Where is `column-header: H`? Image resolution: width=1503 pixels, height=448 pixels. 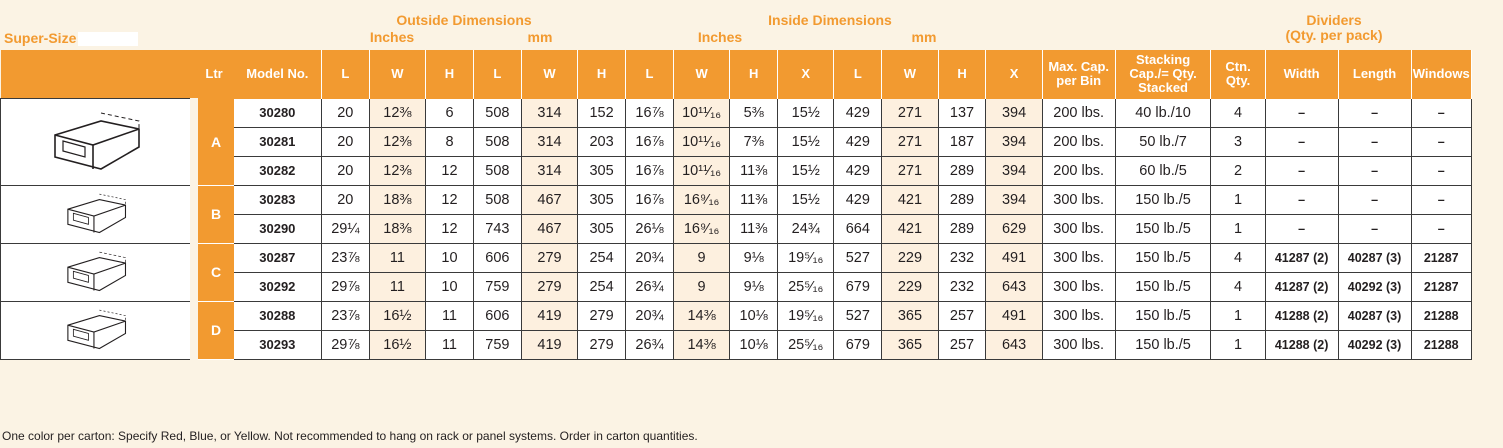
column-header: H is located at coordinates (449, 74).